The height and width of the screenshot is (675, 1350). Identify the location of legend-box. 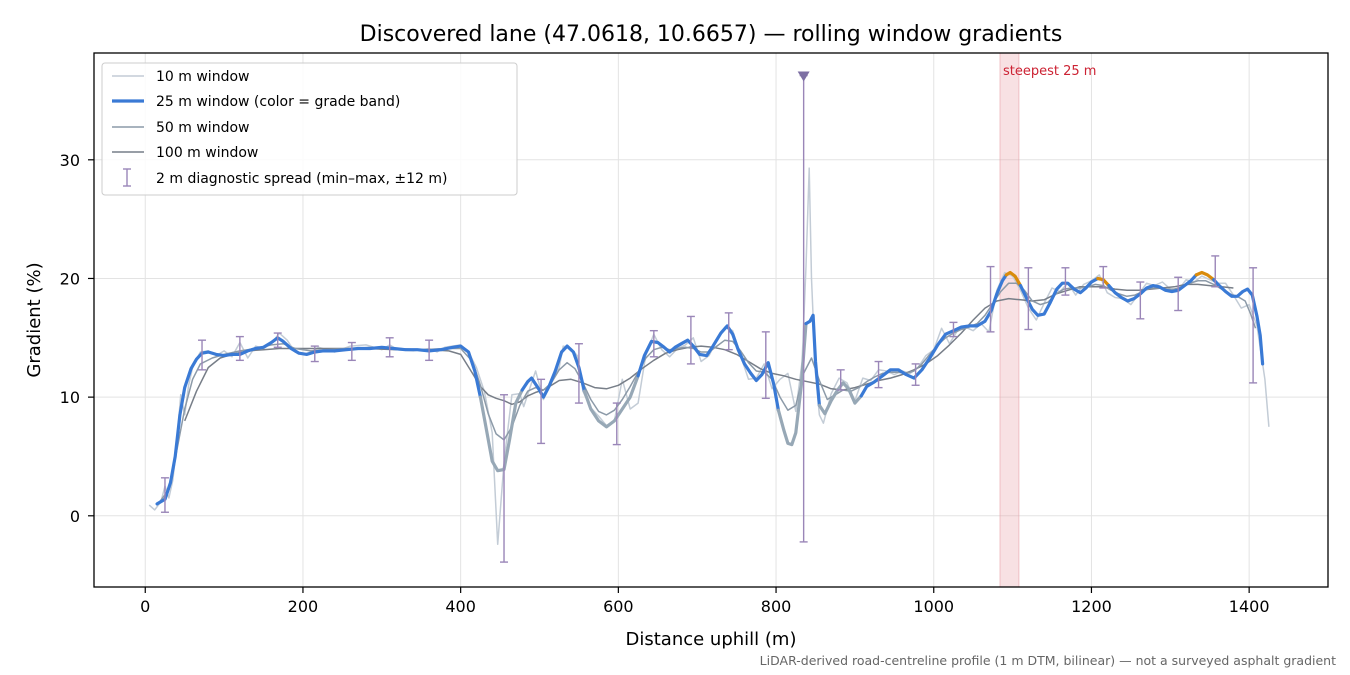
(309, 129).